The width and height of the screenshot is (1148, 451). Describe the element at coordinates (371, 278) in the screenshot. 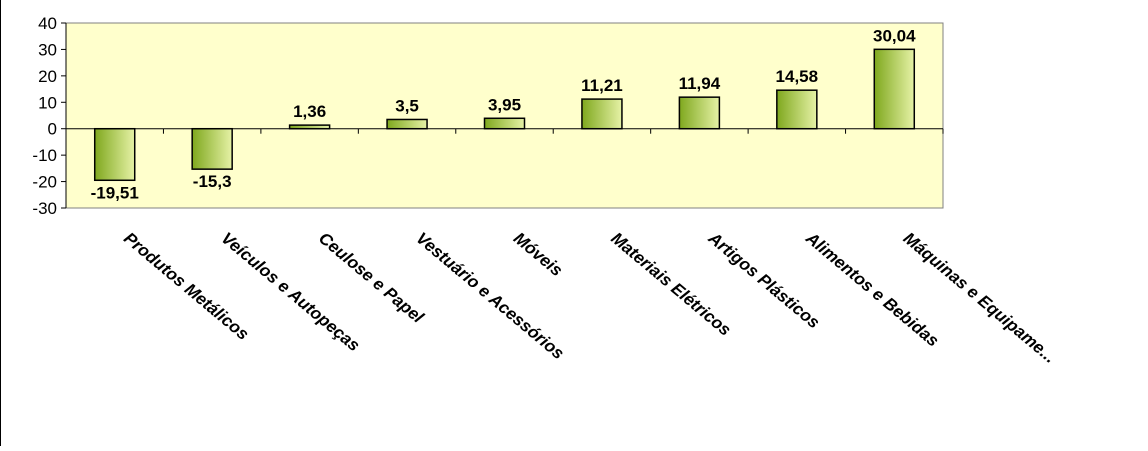

I see `category-label-2: Ceulose e Papel` at that location.